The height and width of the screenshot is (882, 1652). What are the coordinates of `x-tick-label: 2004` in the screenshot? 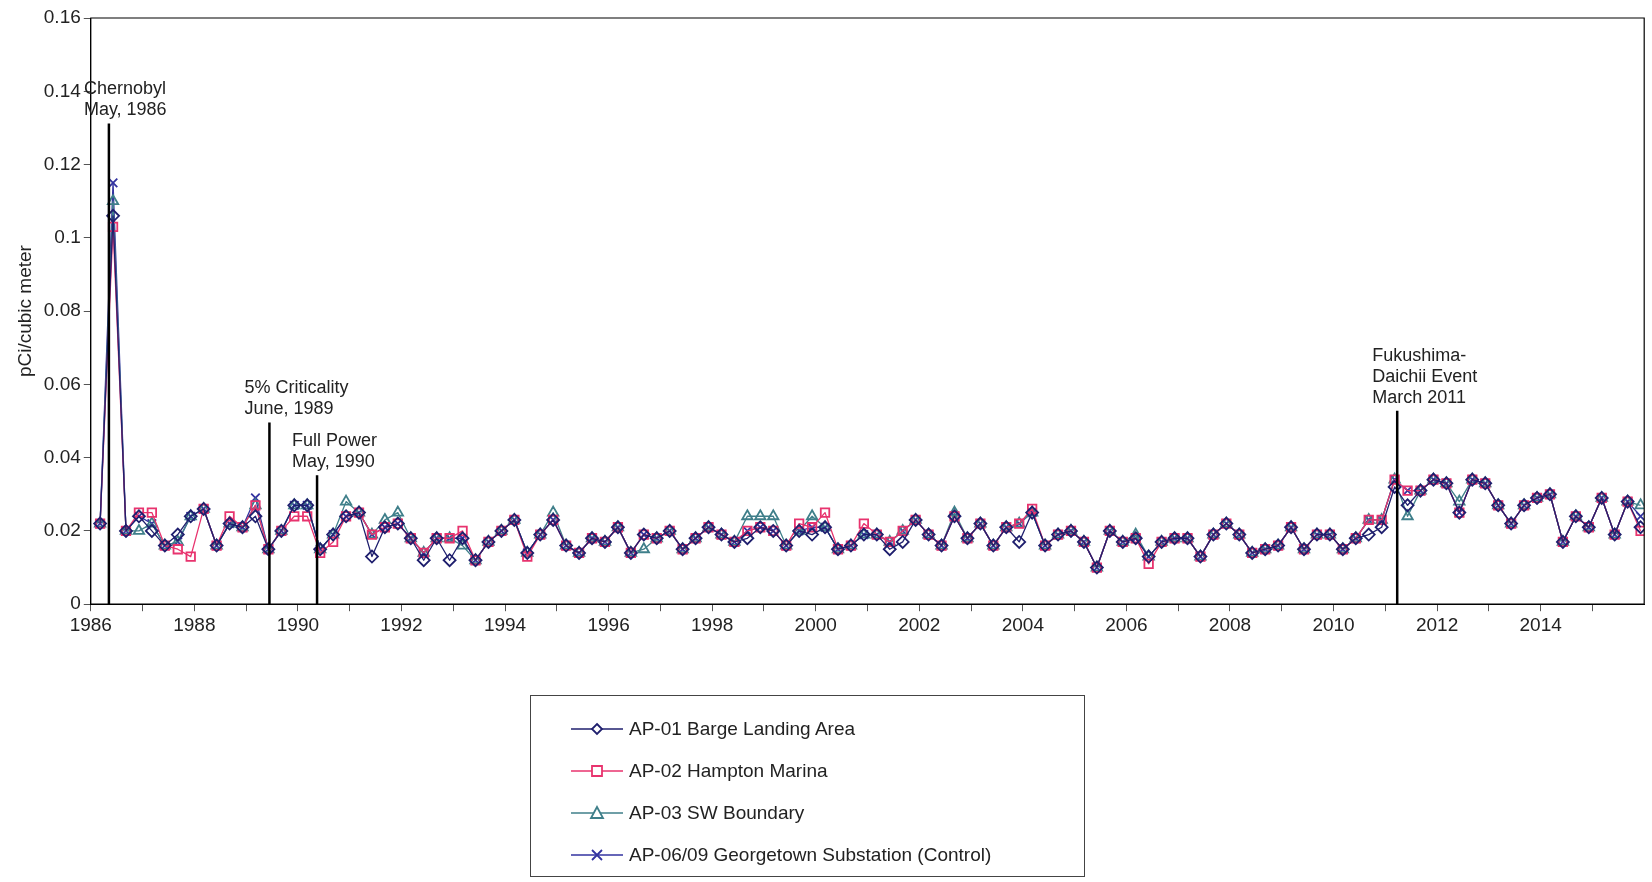 It's located at (1023, 624).